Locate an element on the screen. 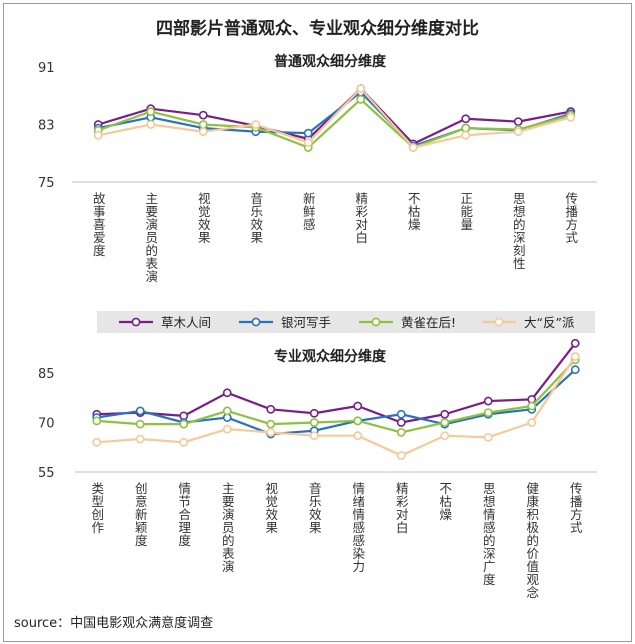 This screenshot has height=644, width=635. legend-canvas: 草木人间 银河写手 黄雀在后! 大“反”派 is located at coordinates (347, 322).